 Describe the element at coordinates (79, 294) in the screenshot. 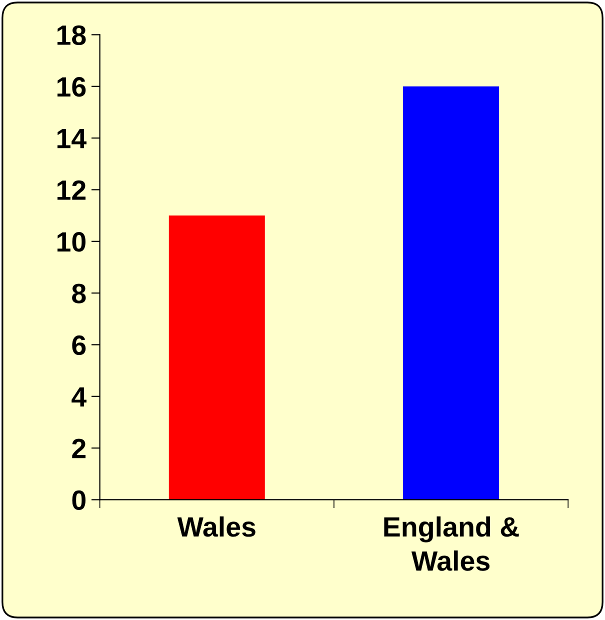

I see `y-tick-label: 8` at that location.